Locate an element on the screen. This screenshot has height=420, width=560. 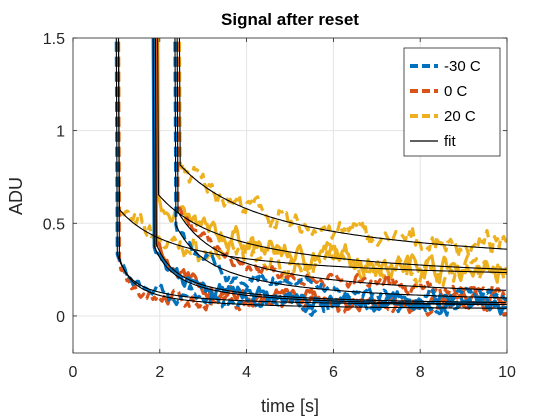
y-tick-label: 1 is located at coordinates (60, 132).